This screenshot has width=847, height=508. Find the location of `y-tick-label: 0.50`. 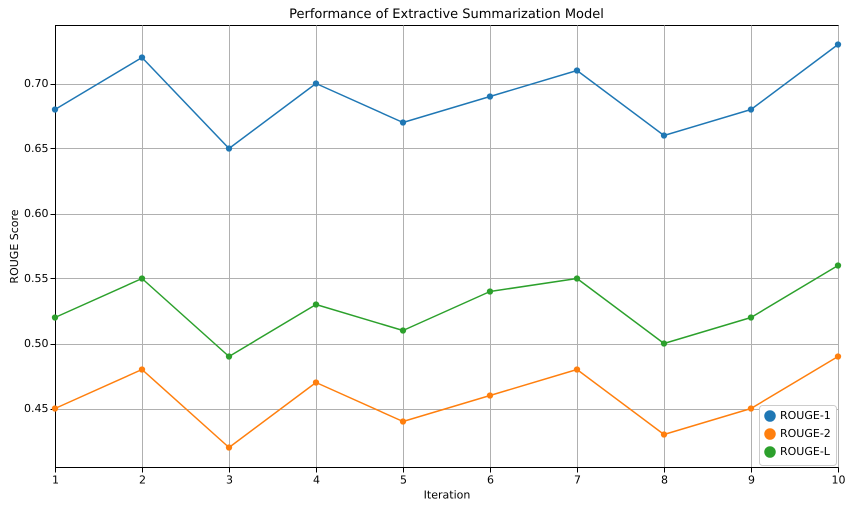

y-tick-label: 0.50 is located at coordinates (36, 343).